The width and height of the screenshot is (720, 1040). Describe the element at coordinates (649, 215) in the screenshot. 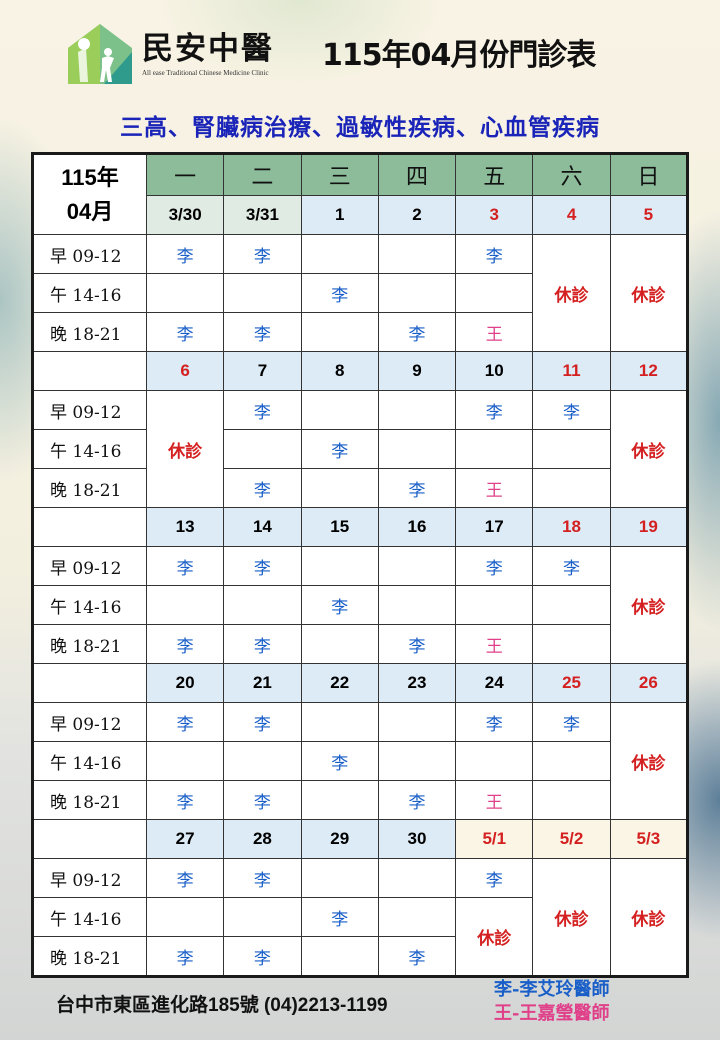

I see `date-cell: 5` at that location.